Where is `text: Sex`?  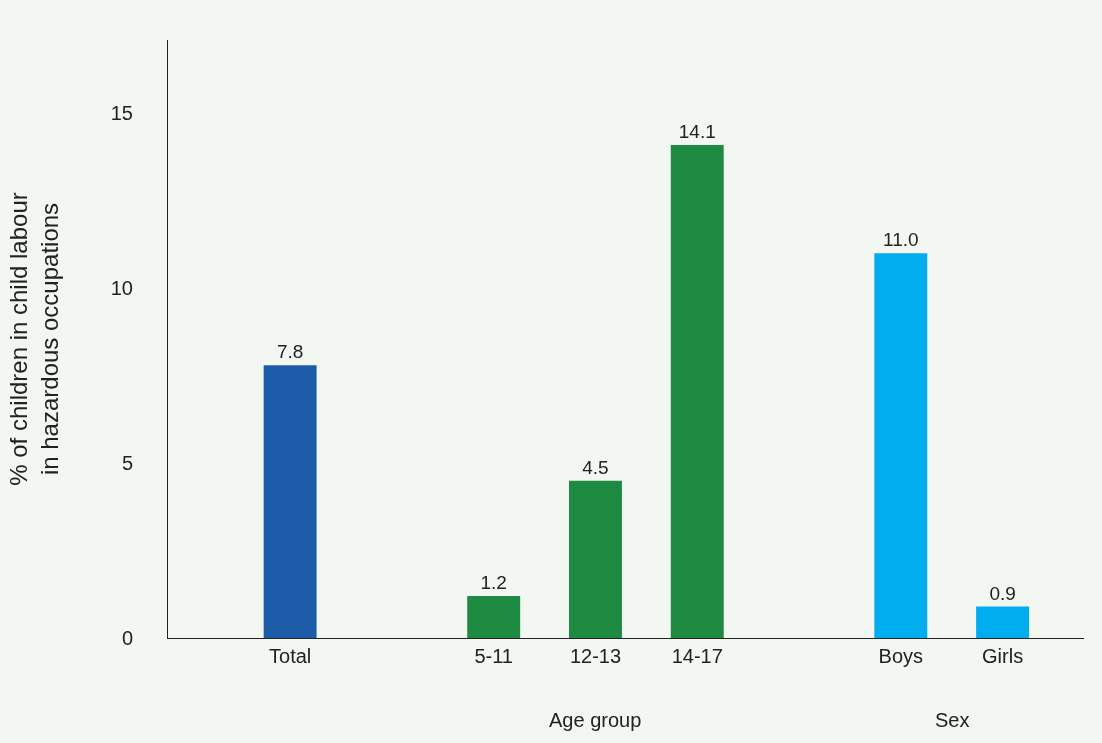 text: Sex is located at coordinates (952, 720).